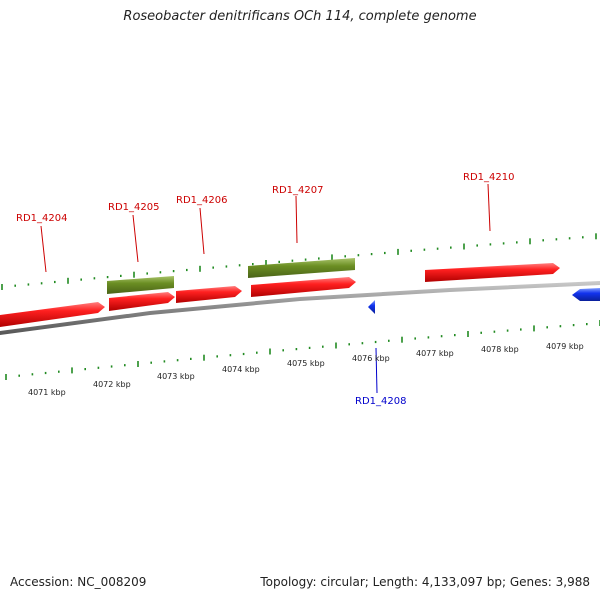 The height and width of the screenshot is (600, 600). Describe the element at coordinates (371, 358) in the screenshot. I see `scale-label: 4076 kbp` at that location.